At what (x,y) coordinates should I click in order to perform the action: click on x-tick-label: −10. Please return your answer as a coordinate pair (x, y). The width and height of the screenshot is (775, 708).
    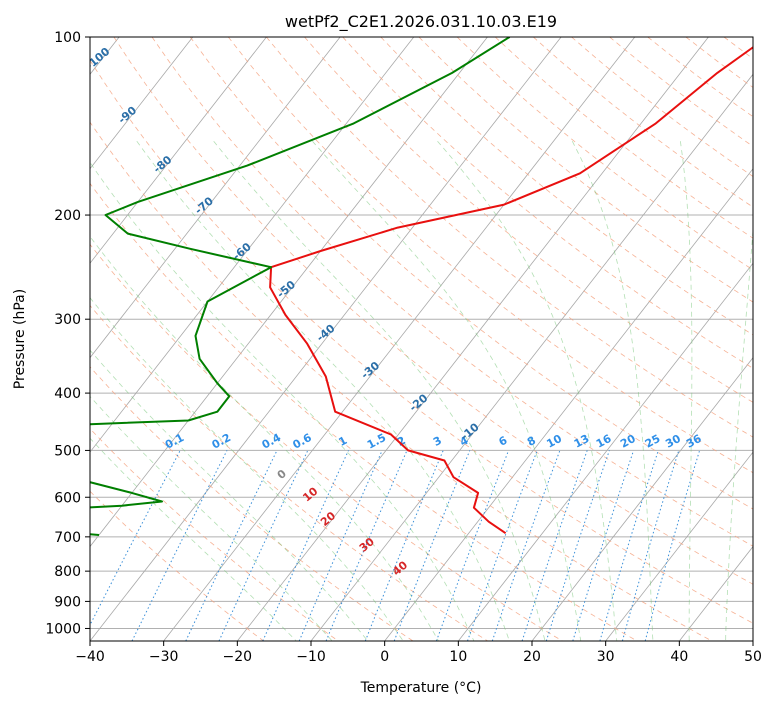
    Looking at the image, I should click on (311, 657).